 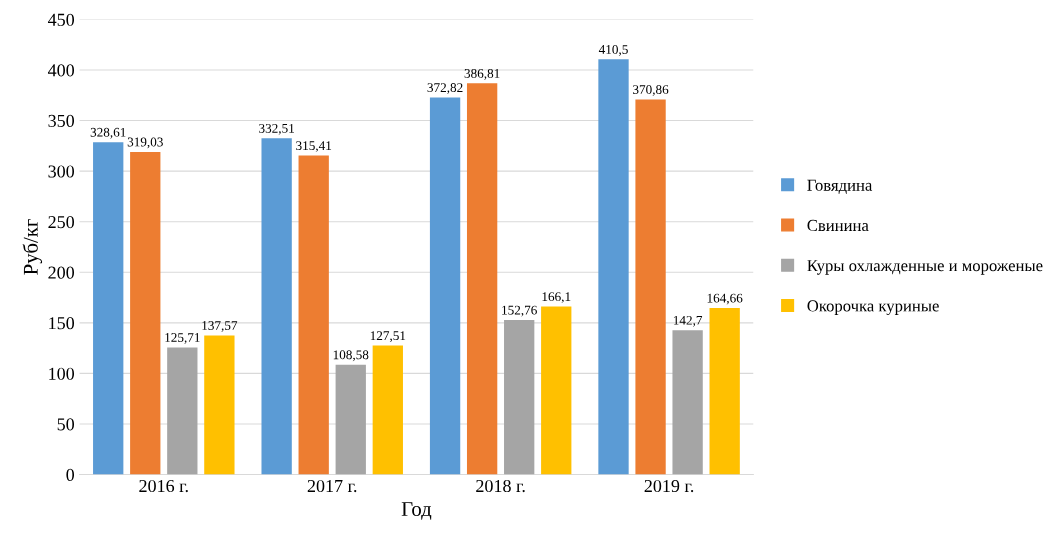 I want to click on x-tick-label: 2017 г., so click(x=332, y=486).